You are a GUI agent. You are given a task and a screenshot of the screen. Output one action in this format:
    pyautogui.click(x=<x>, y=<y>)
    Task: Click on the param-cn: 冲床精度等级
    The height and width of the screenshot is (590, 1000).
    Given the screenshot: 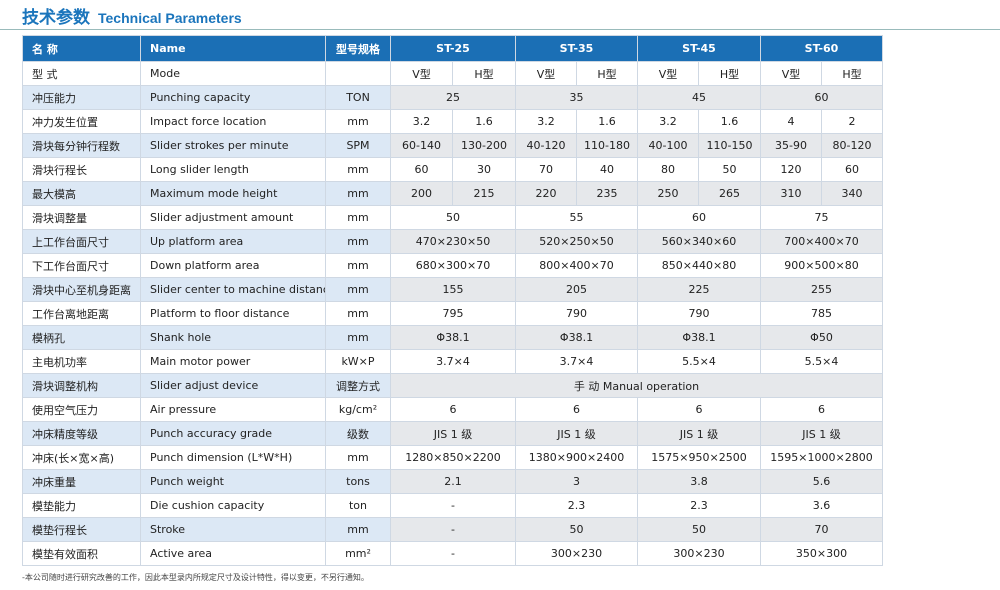 What is the action you would take?
    pyautogui.click(x=81, y=433)
    